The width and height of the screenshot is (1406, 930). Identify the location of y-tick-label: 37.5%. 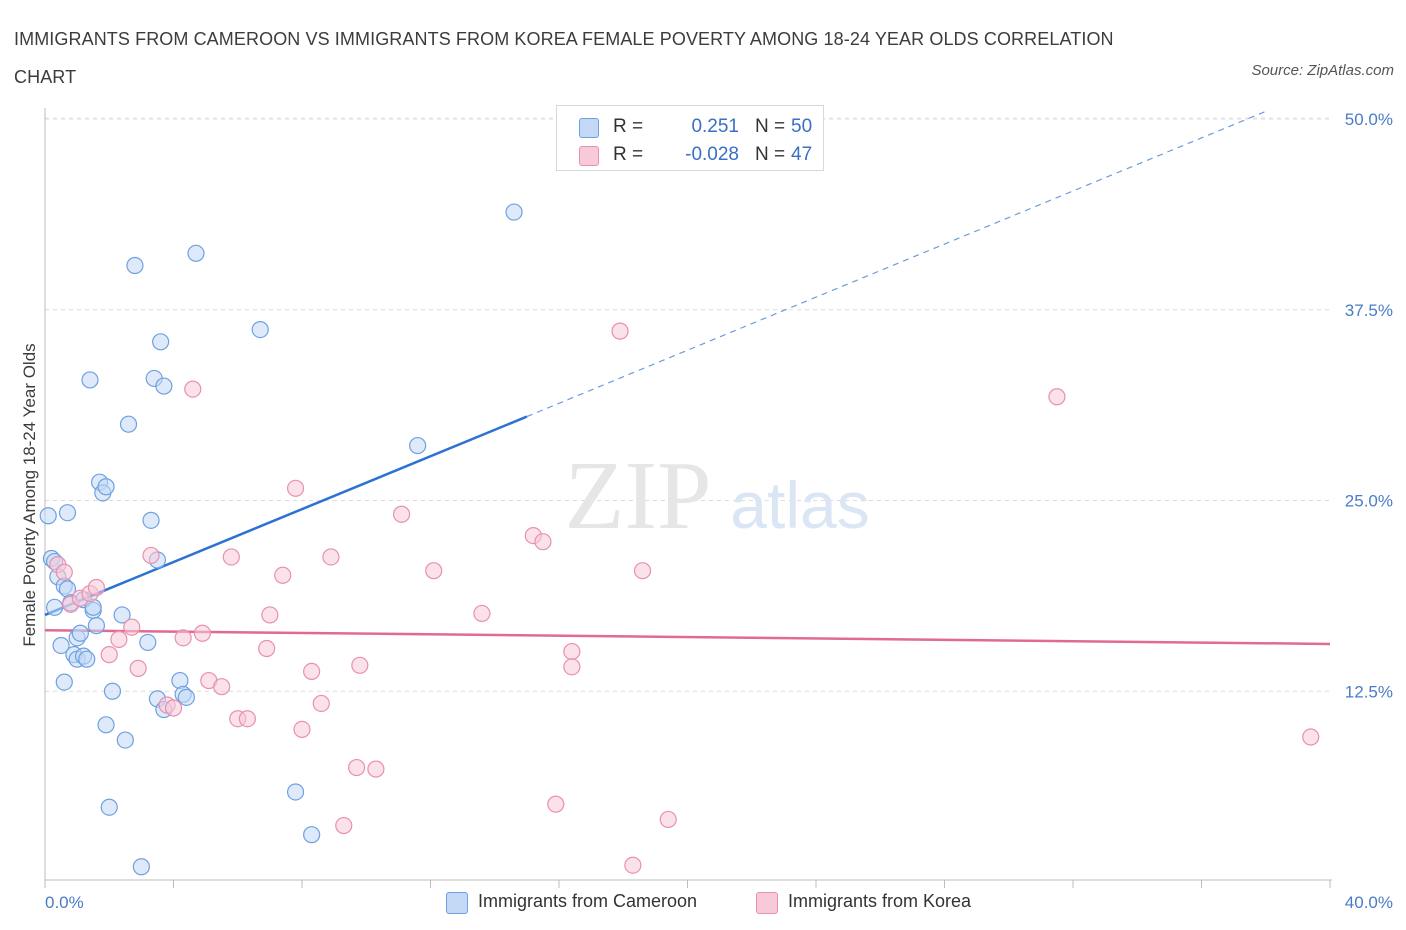
(1369, 310).